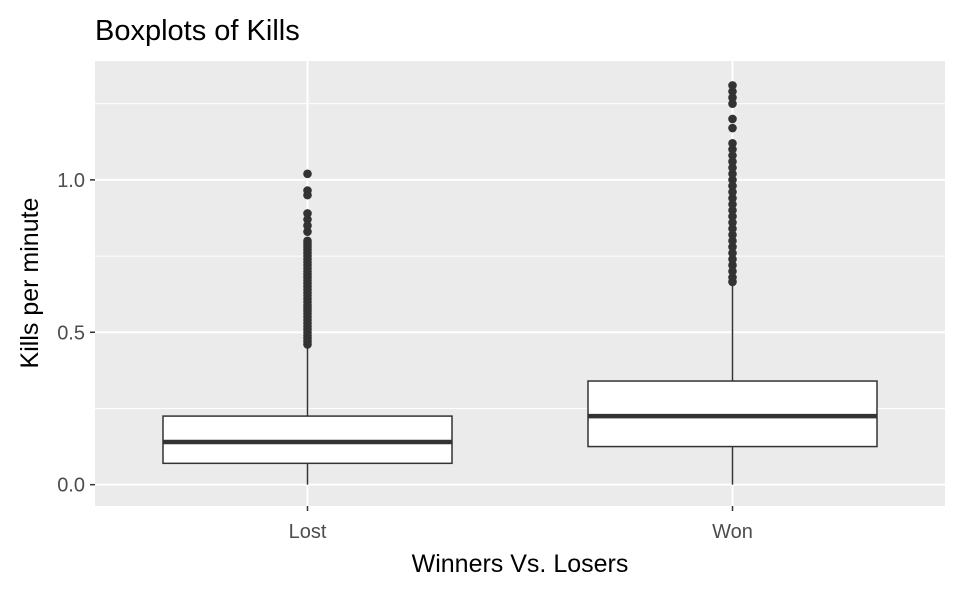  Describe the element at coordinates (520, 564) in the screenshot. I see `x-axis-title: Winners Vs. Losers` at that location.